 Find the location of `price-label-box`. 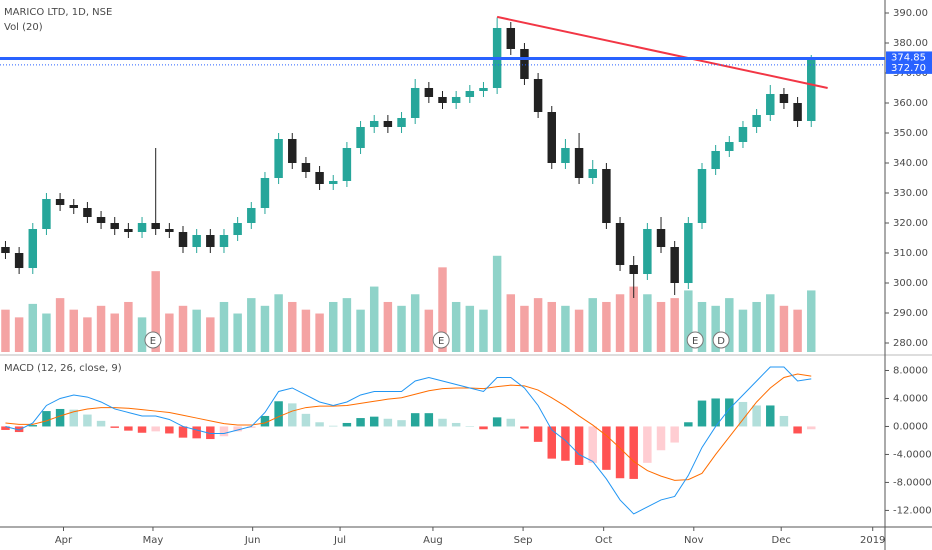

price-label-box is located at coordinates (909, 67).